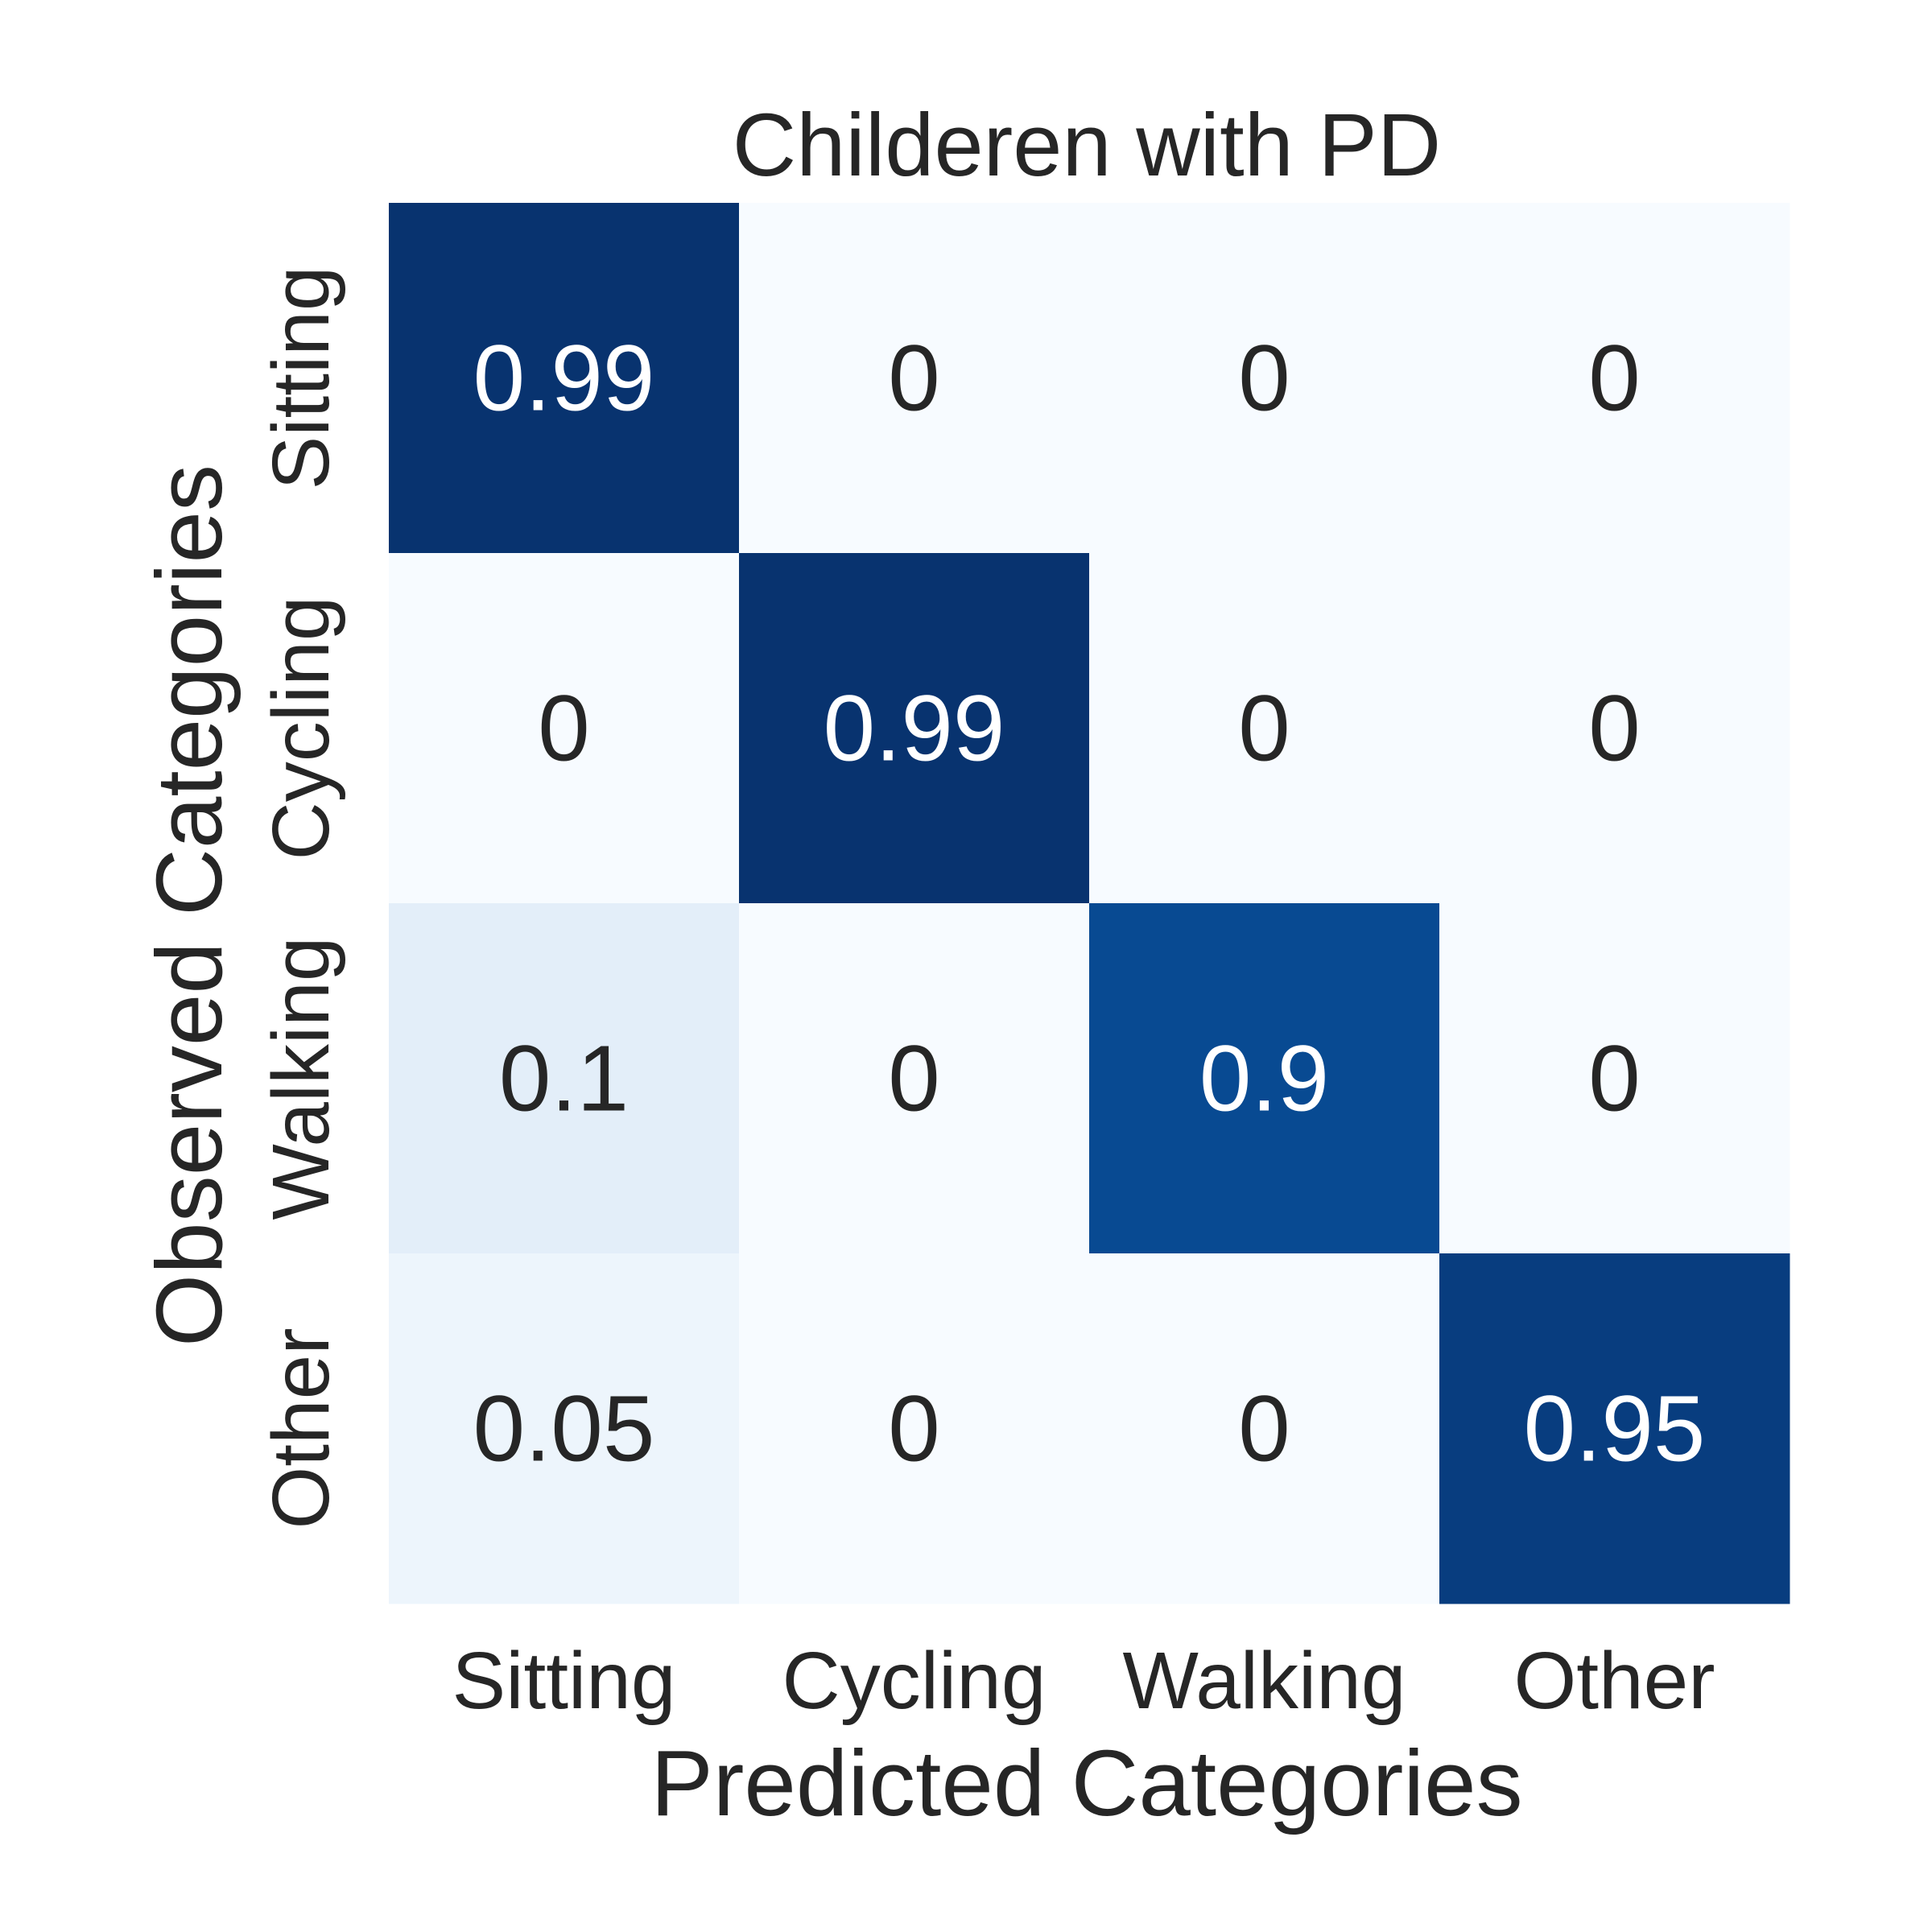  I want to click on y-tick-label-sitting: Sitting, so click(301, 378).